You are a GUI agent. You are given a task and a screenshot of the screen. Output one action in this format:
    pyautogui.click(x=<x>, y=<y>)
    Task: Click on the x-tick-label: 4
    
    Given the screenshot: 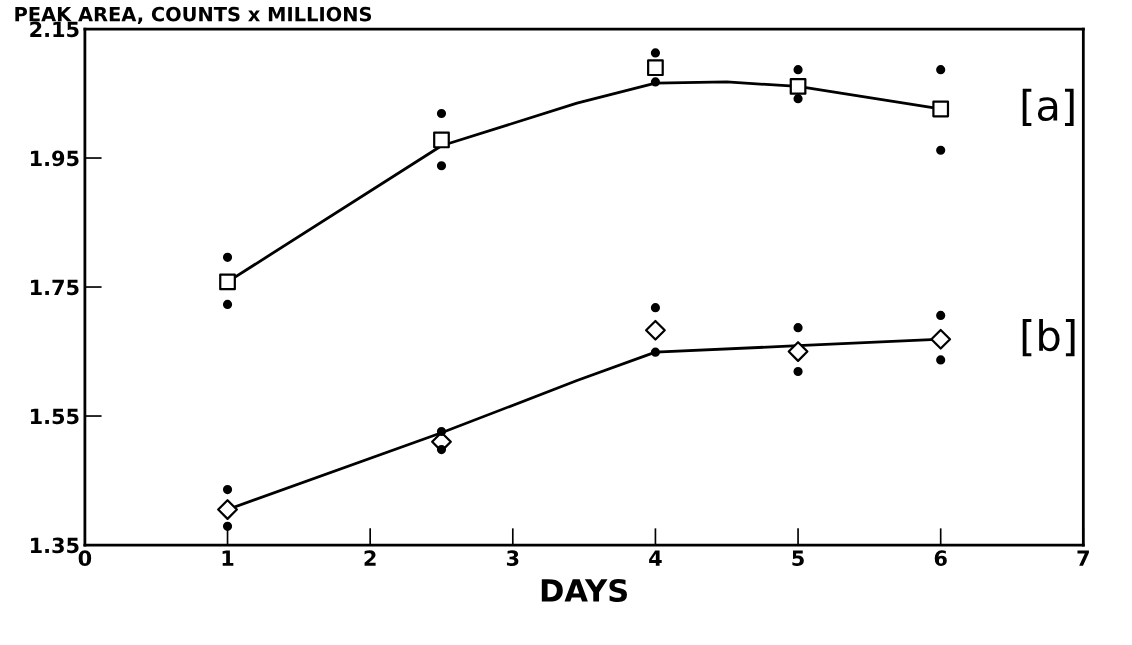 What is the action you would take?
    pyautogui.click(x=655, y=558)
    